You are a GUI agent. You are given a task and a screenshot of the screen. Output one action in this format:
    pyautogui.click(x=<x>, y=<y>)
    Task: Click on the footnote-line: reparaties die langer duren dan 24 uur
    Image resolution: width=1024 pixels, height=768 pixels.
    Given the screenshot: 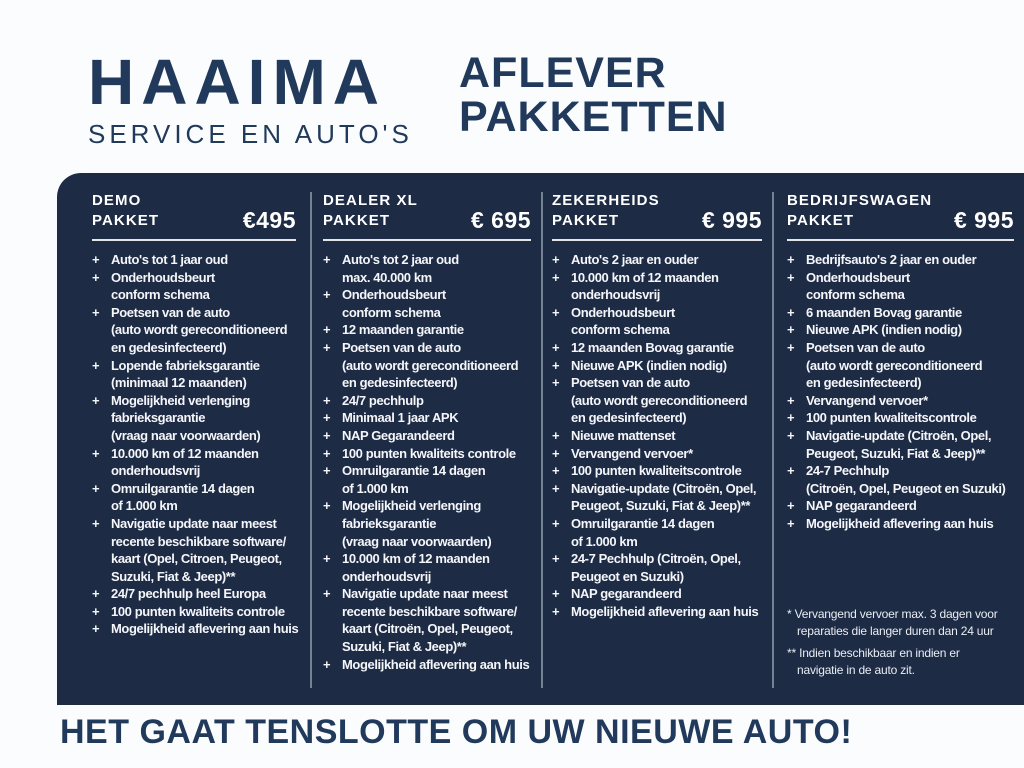 What is the action you would take?
    pyautogui.click(x=895, y=631)
    